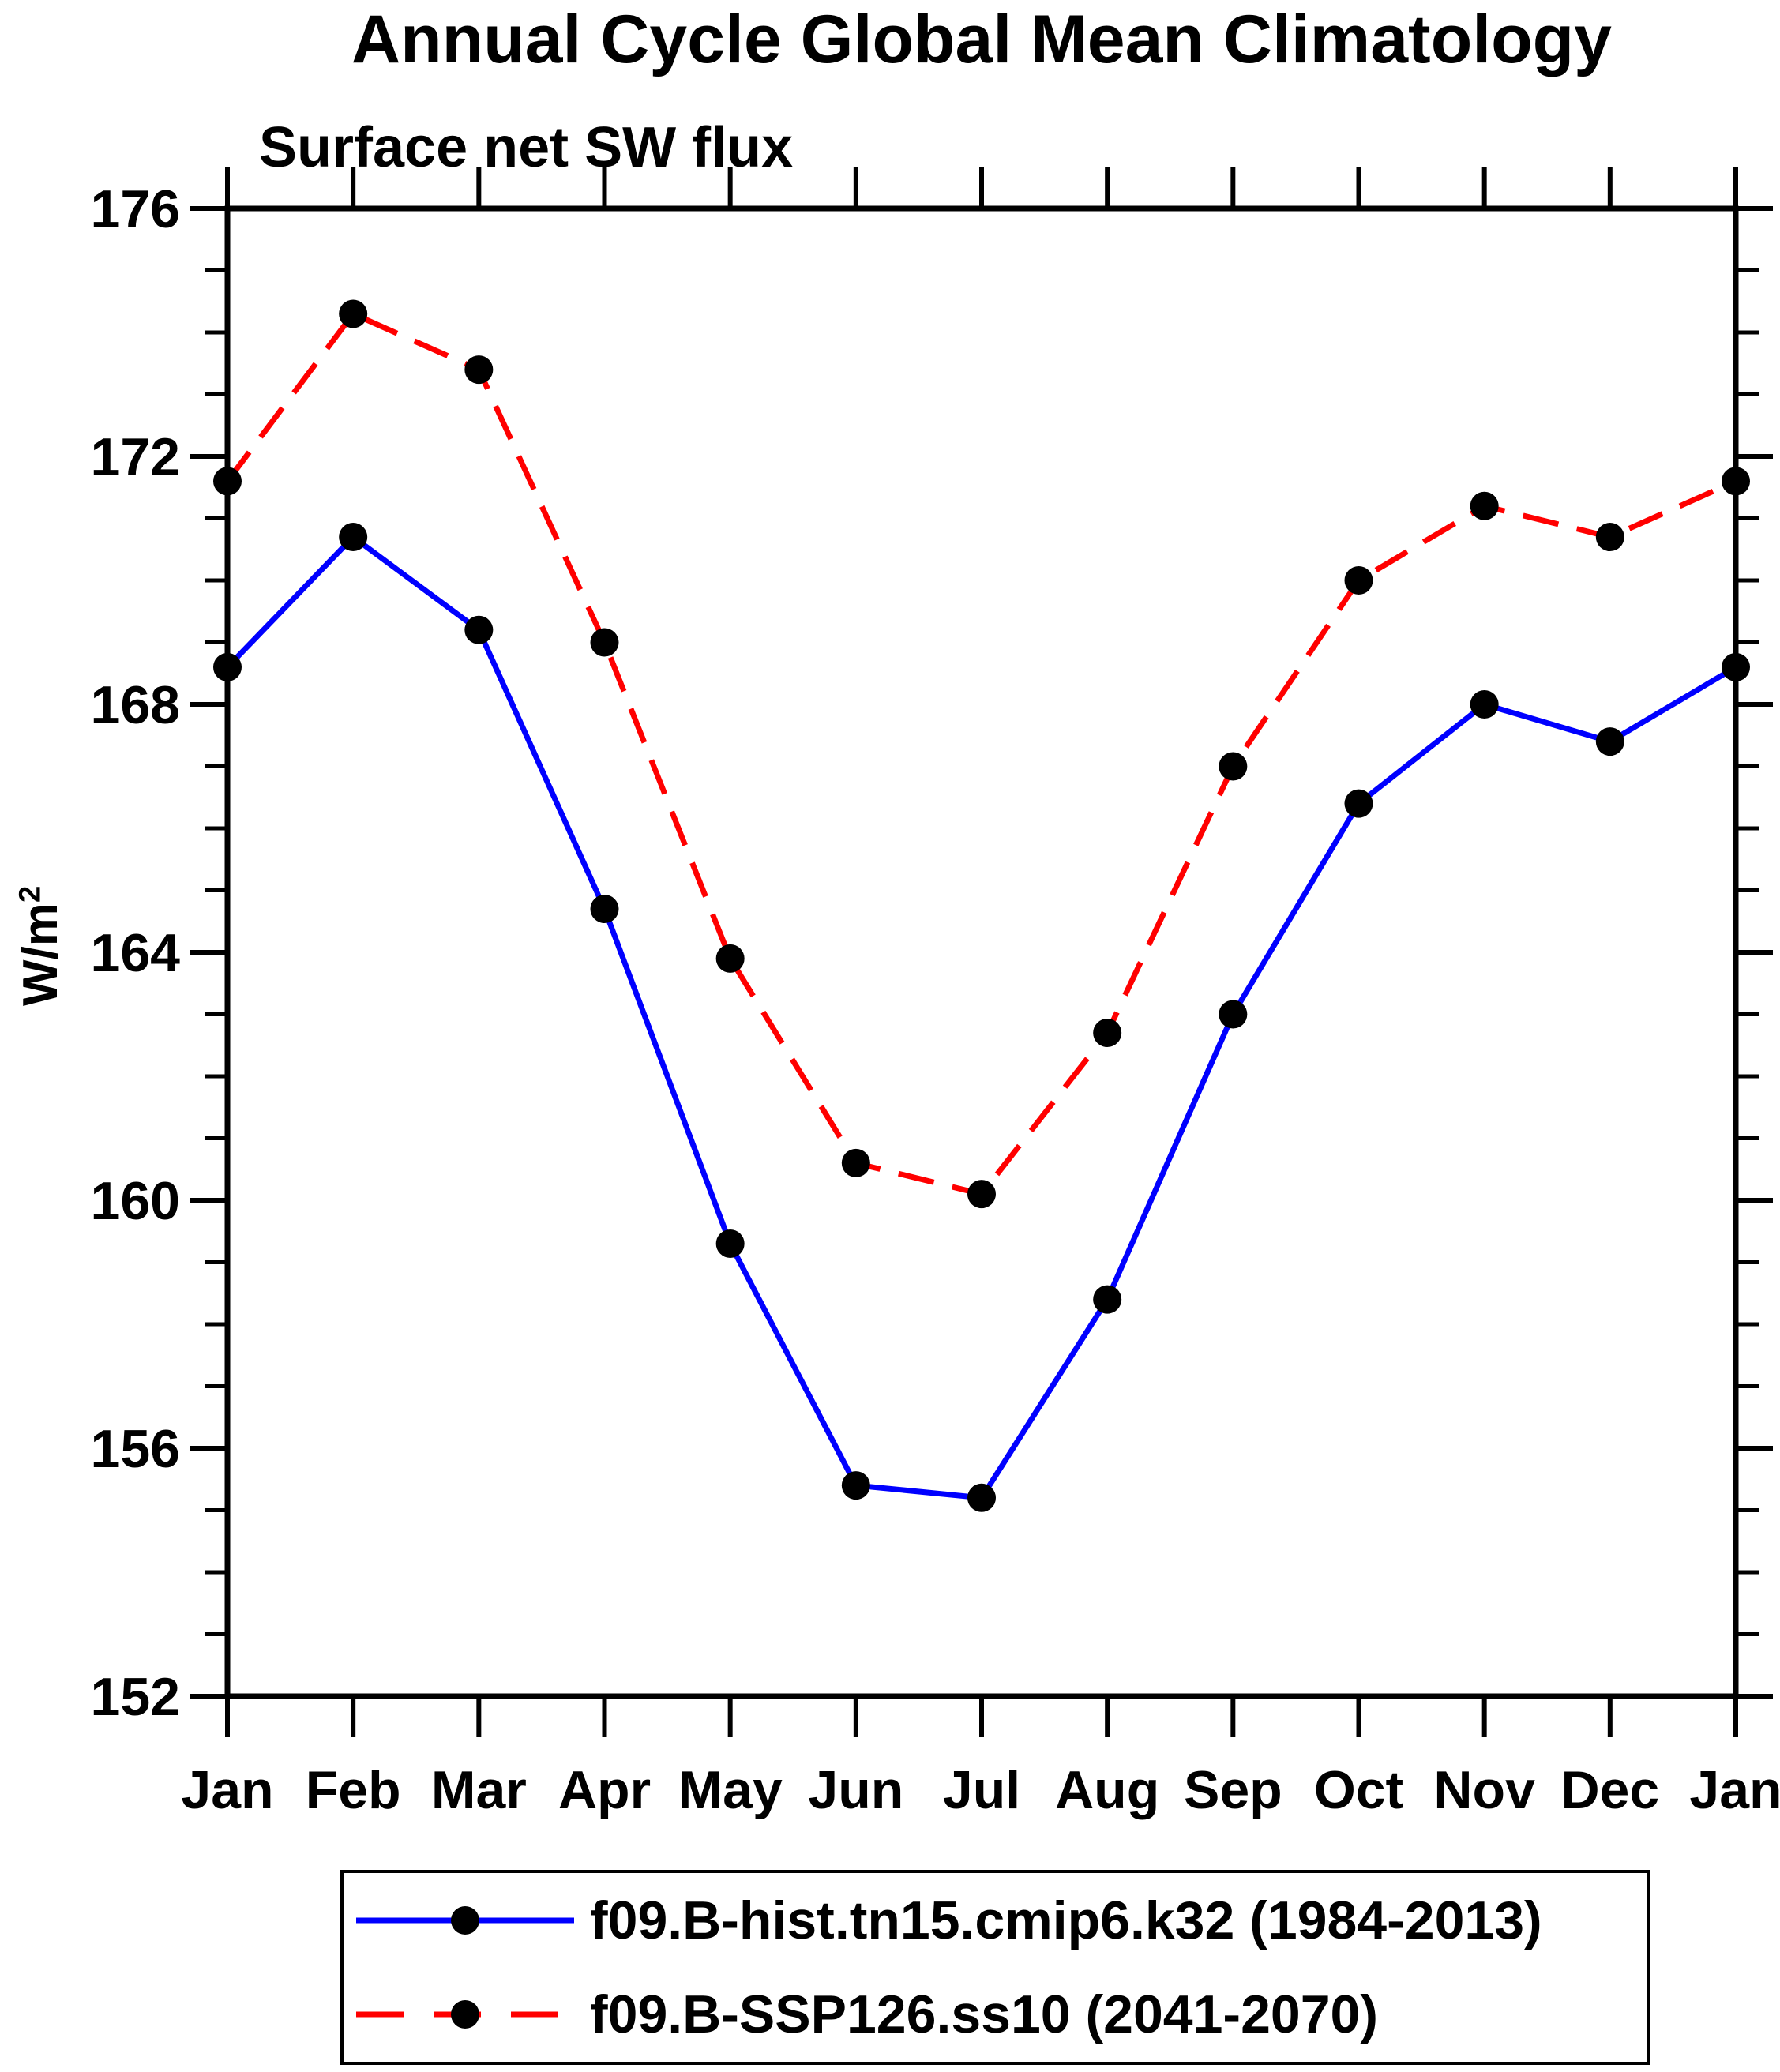 This screenshot has width=1780, height=2072. Describe the element at coordinates (1107, 1790) in the screenshot. I see `x-tick-label: Aug` at that location.